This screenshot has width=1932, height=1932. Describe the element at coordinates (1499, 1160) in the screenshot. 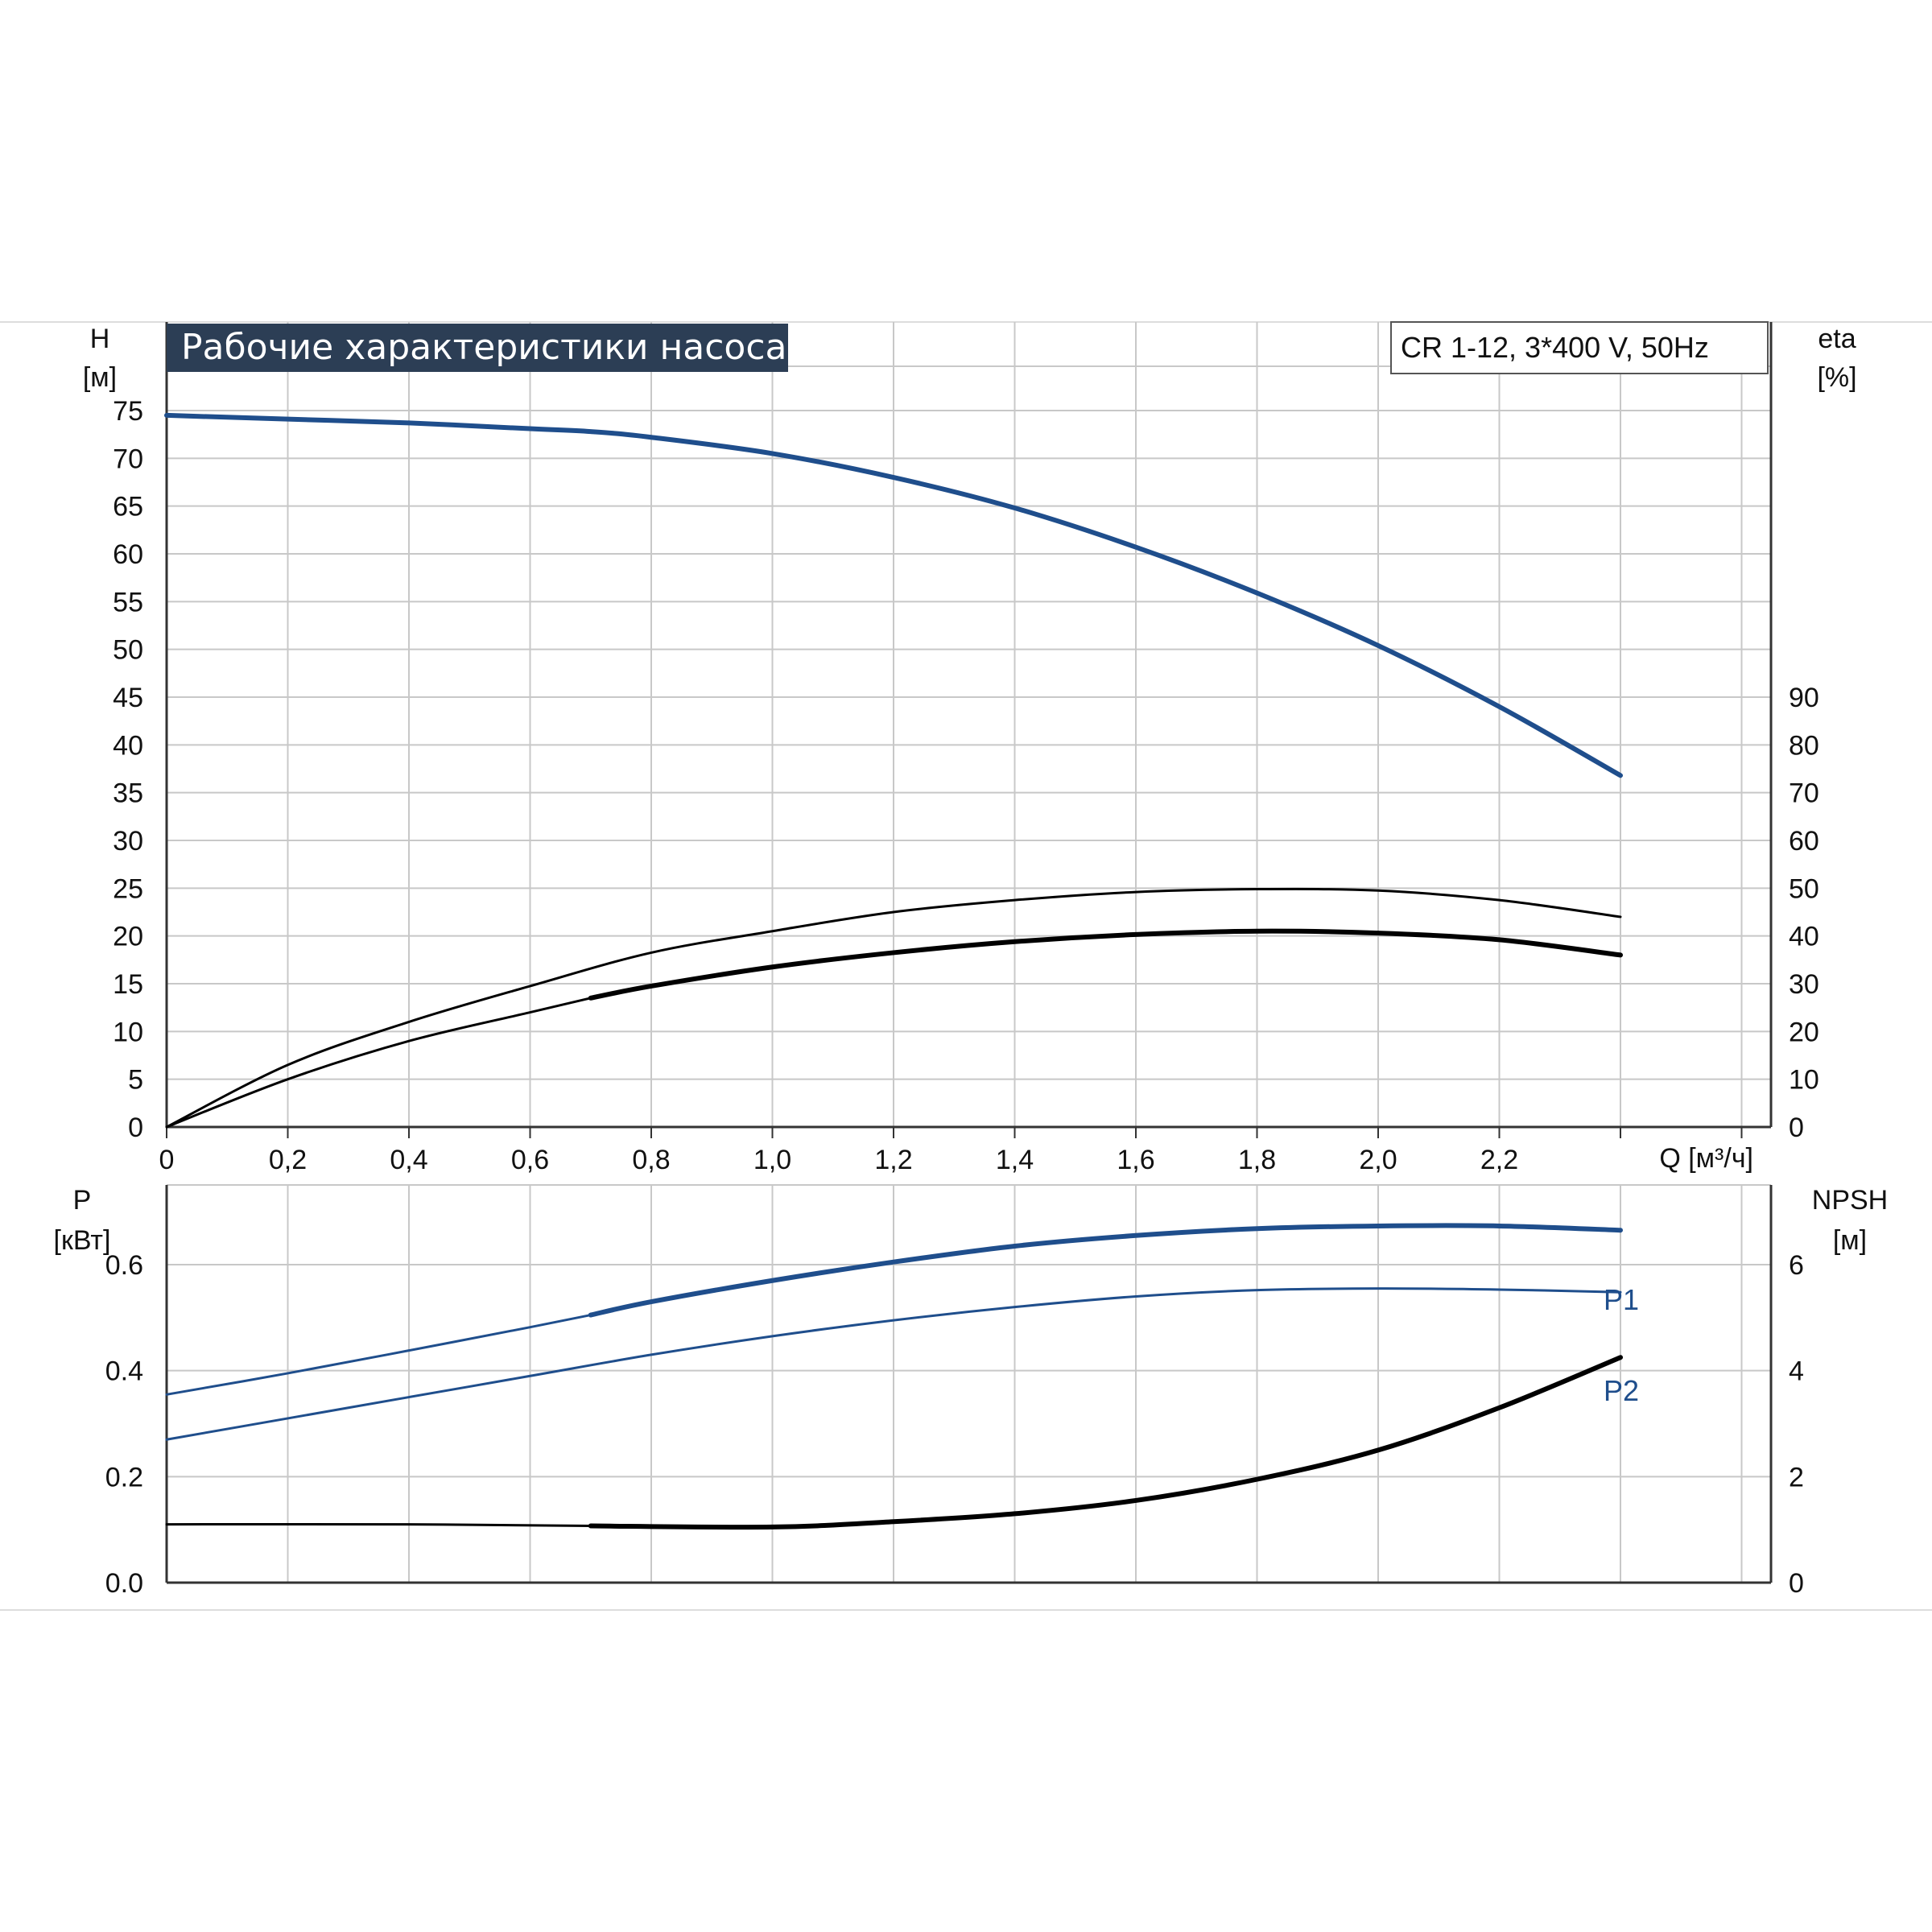

I see `flow-tick-label: 2,2` at that location.